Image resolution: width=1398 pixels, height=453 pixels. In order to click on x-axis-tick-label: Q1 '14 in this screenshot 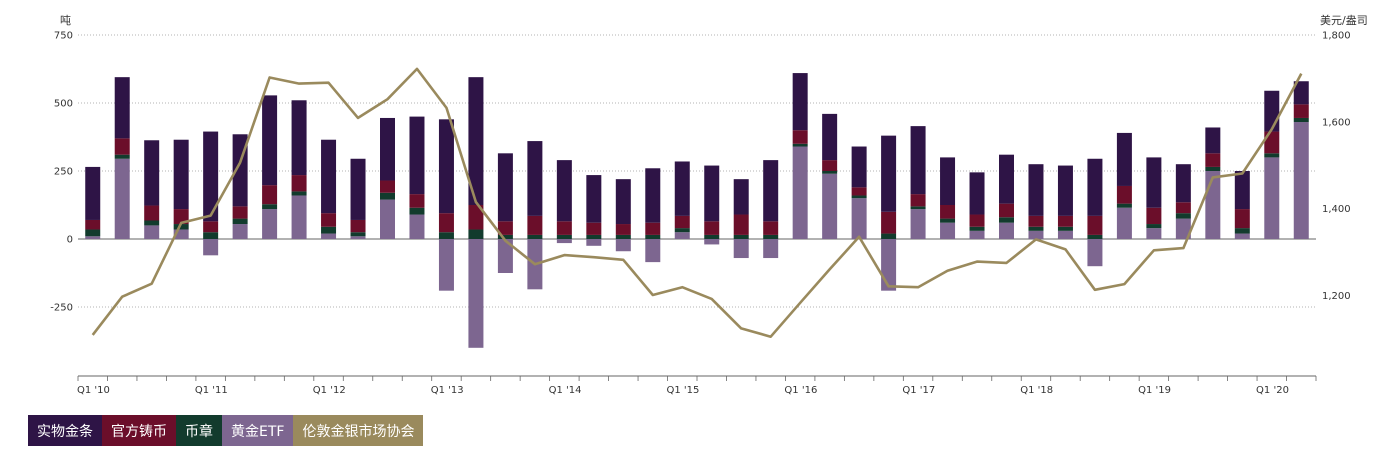, I will do `click(565, 390)`.